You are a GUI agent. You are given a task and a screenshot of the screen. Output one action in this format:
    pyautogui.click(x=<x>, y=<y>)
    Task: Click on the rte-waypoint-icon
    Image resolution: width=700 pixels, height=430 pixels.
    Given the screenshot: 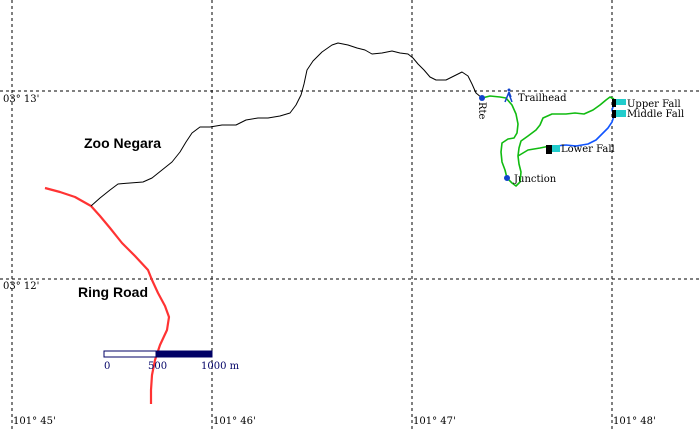 What is the action you would take?
    pyautogui.click(x=482, y=98)
    